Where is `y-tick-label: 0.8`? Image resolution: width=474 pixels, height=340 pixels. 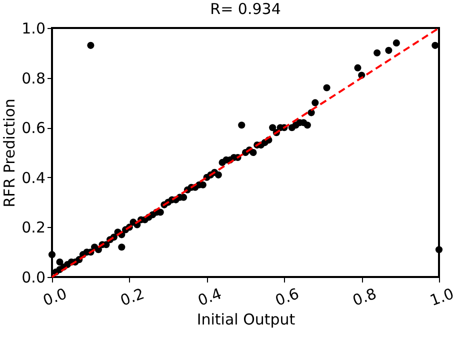
y-tick-label: 0.8 is located at coordinates (34, 78).